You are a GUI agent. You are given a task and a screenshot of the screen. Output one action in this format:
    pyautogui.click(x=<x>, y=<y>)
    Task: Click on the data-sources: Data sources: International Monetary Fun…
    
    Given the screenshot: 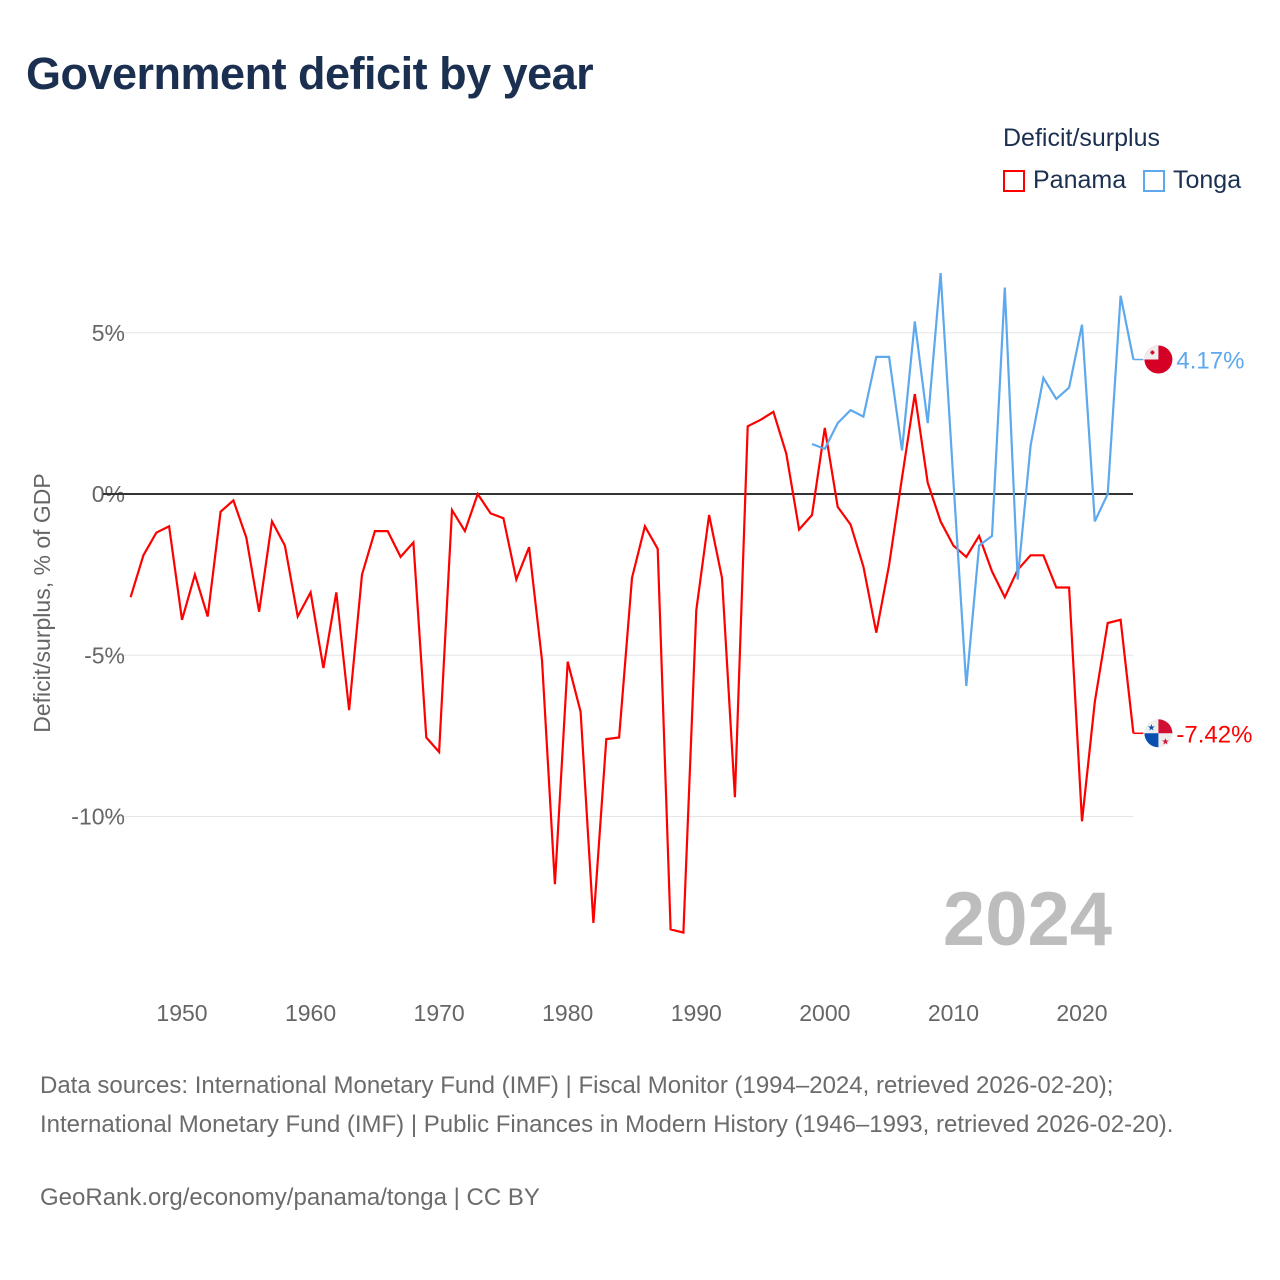 What is the action you would take?
    pyautogui.click(x=607, y=1105)
    